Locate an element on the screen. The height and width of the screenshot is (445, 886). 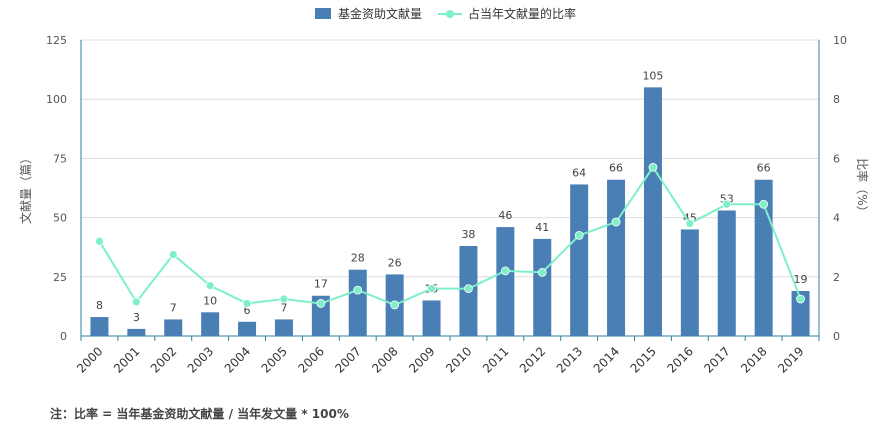
bar-value-label: 19 is located at coordinates (801, 279).